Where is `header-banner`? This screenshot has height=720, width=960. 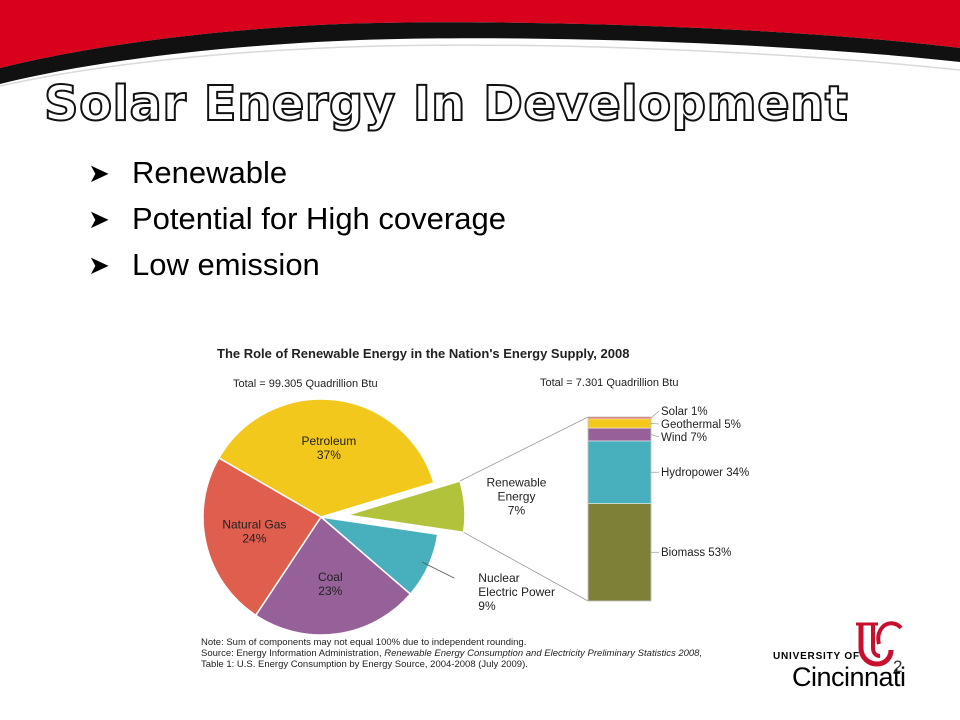
header-banner is located at coordinates (480, 43).